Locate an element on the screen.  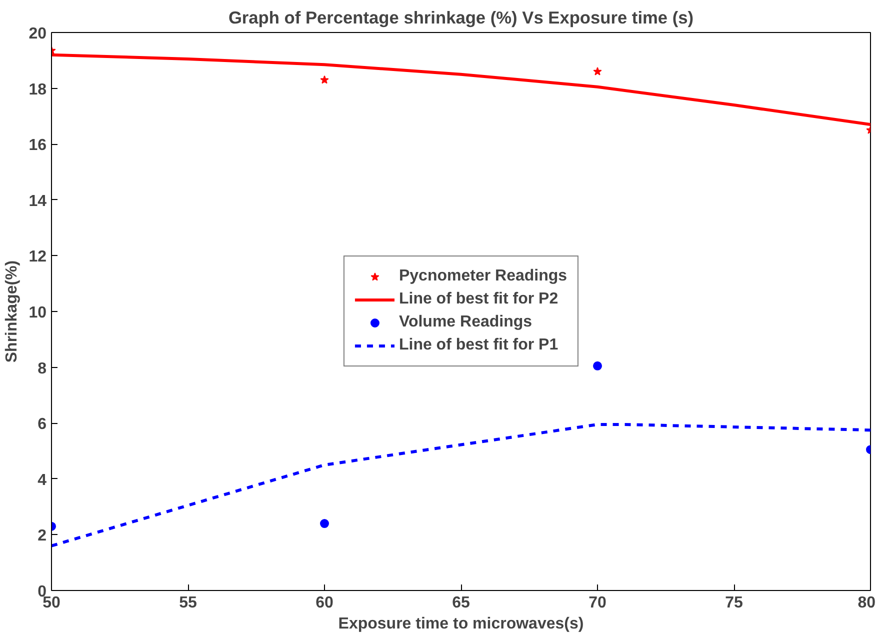
x-tick-label: 60 is located at coordinates (325, 603).